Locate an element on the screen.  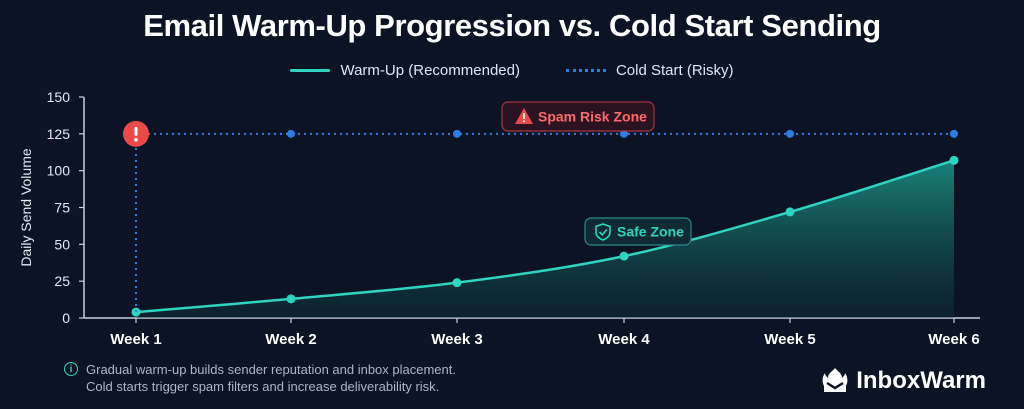
spam-risk-badge-box is located at coordinates (578, 116).